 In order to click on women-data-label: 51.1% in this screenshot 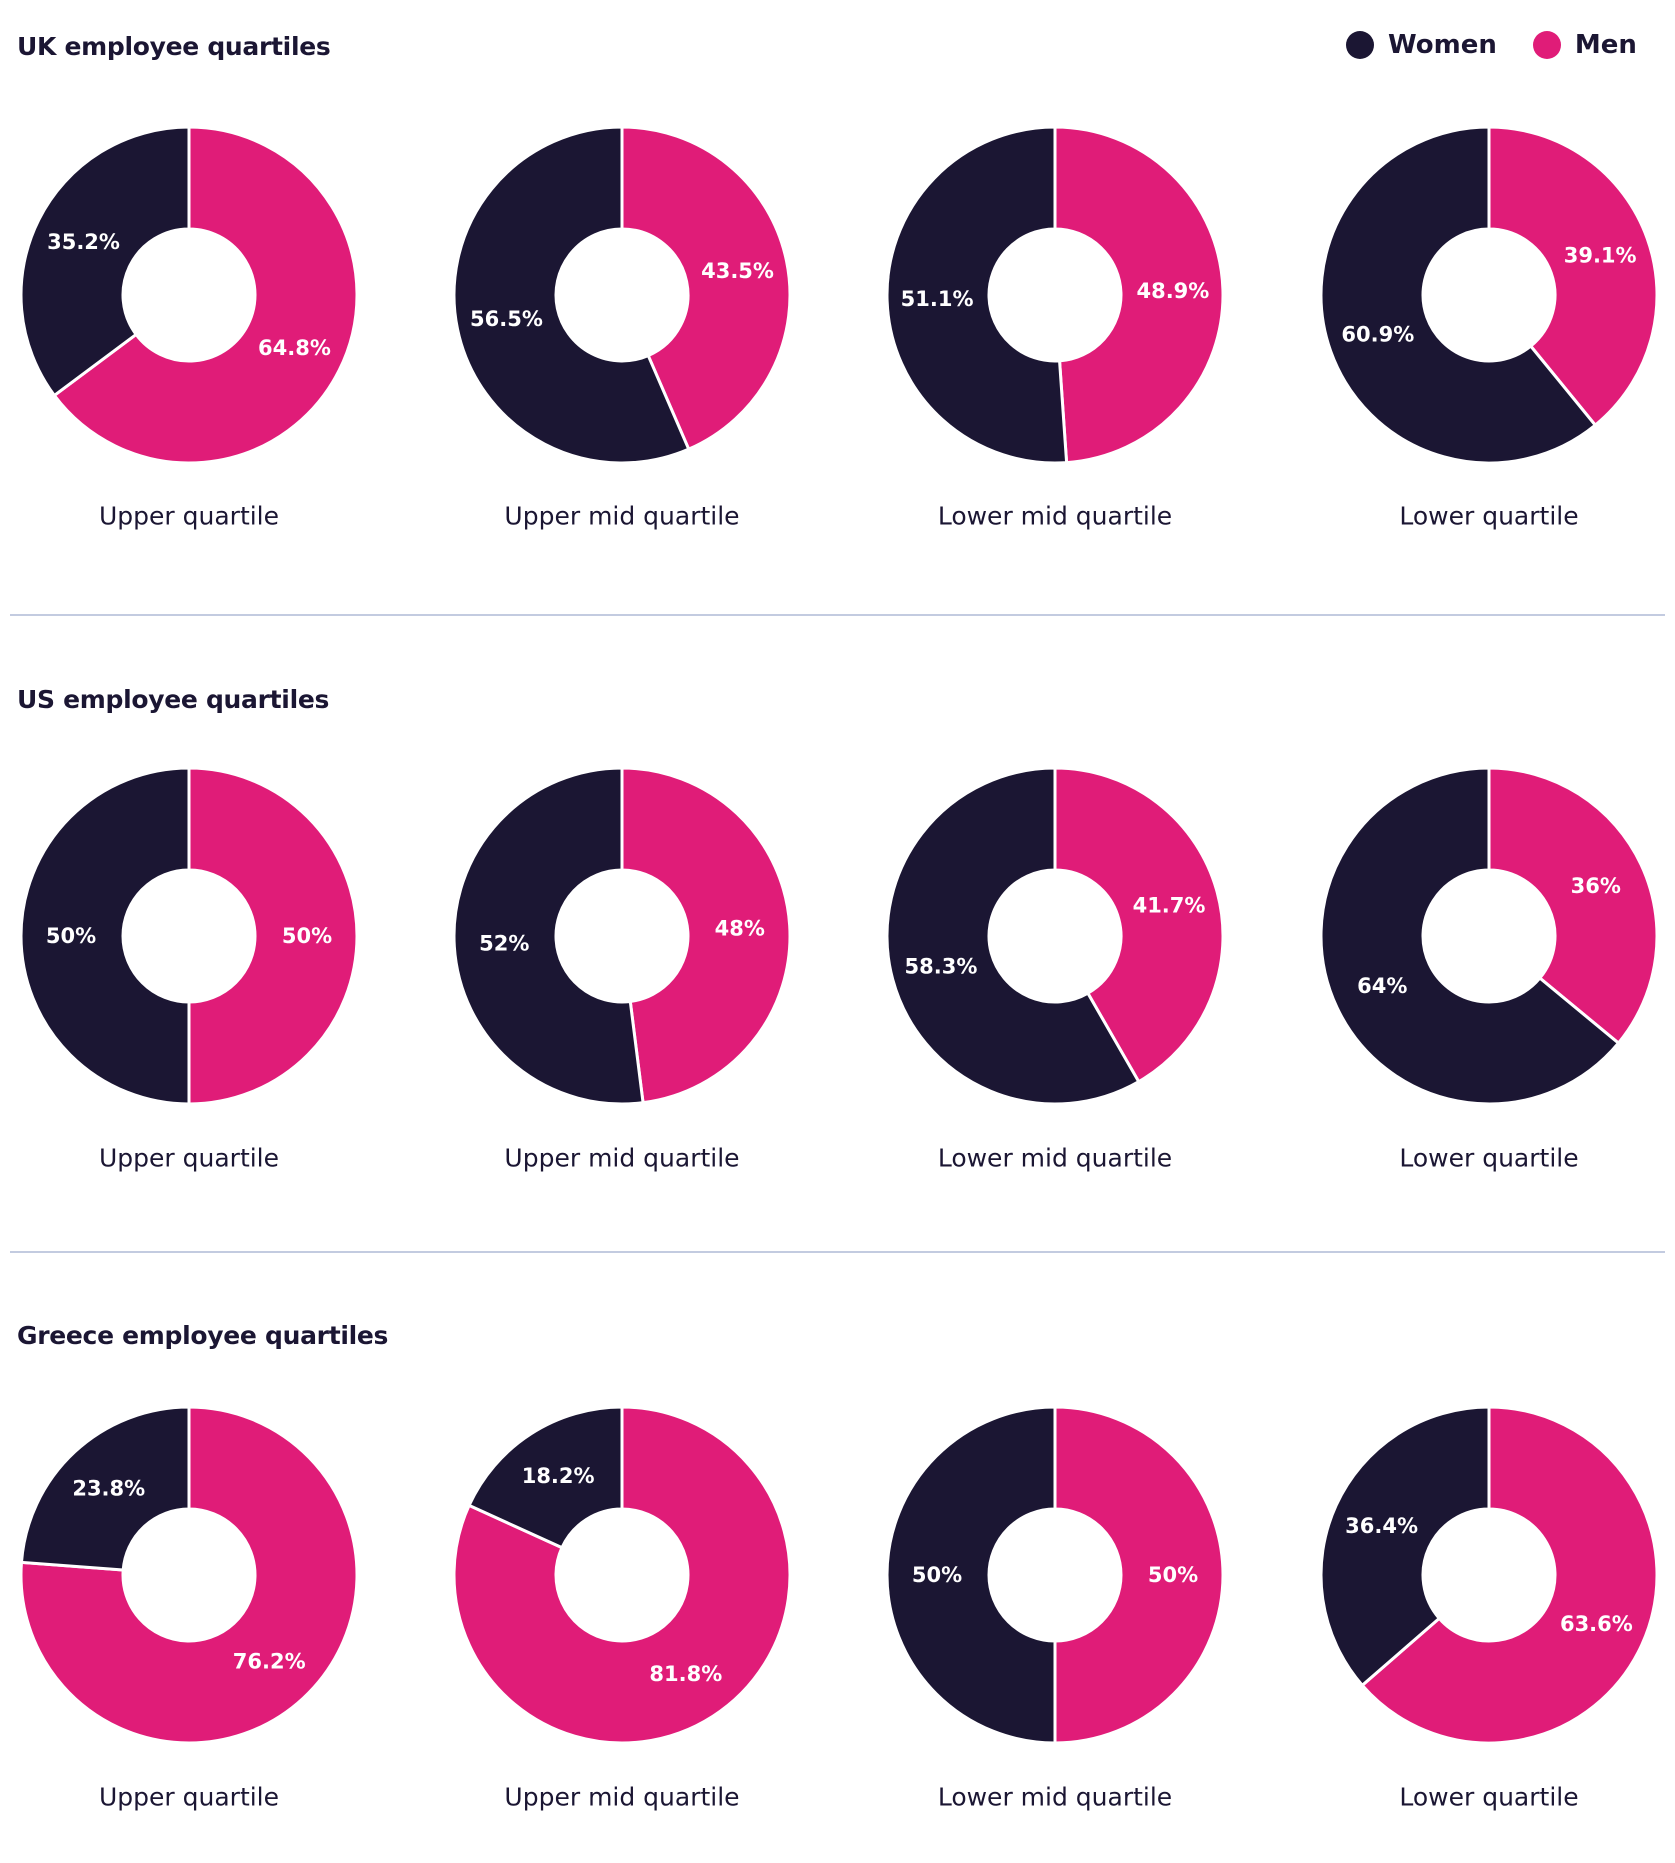, I will do `click(937, 299)`.